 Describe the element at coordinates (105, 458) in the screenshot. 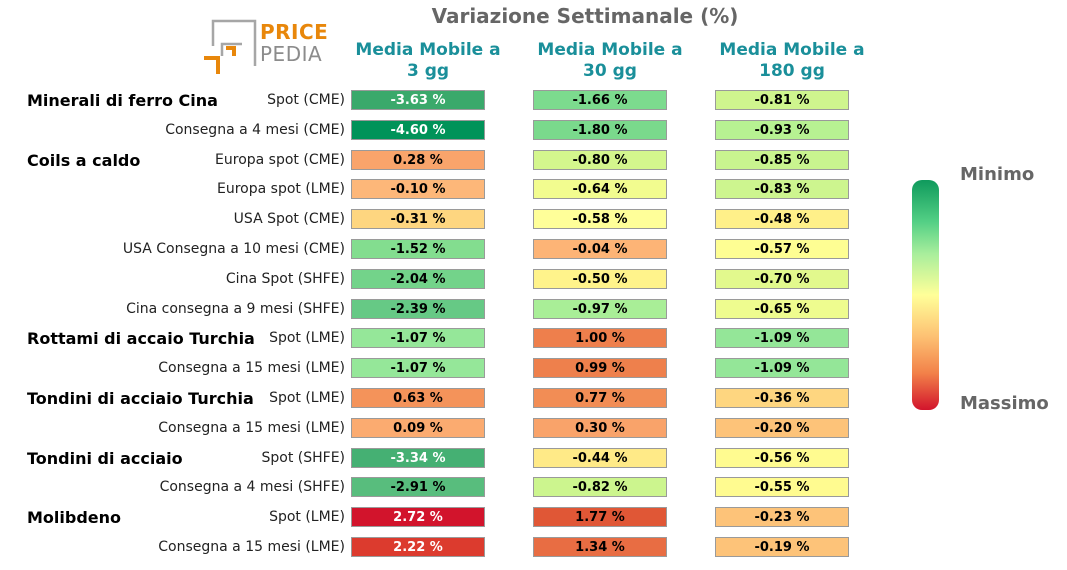

I see `group-label: Tondini di acciaio` at that location.